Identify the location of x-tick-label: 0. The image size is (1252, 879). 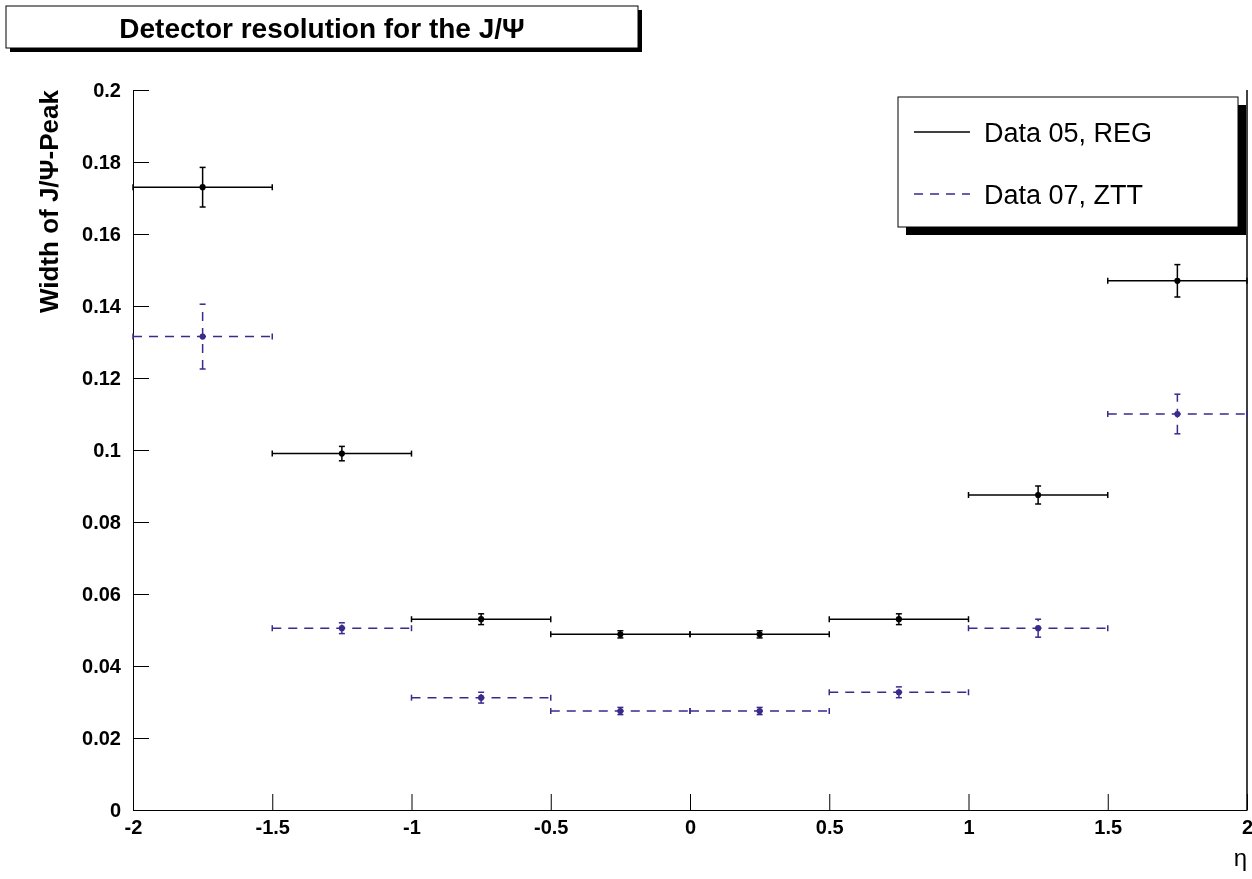
(690, 827).